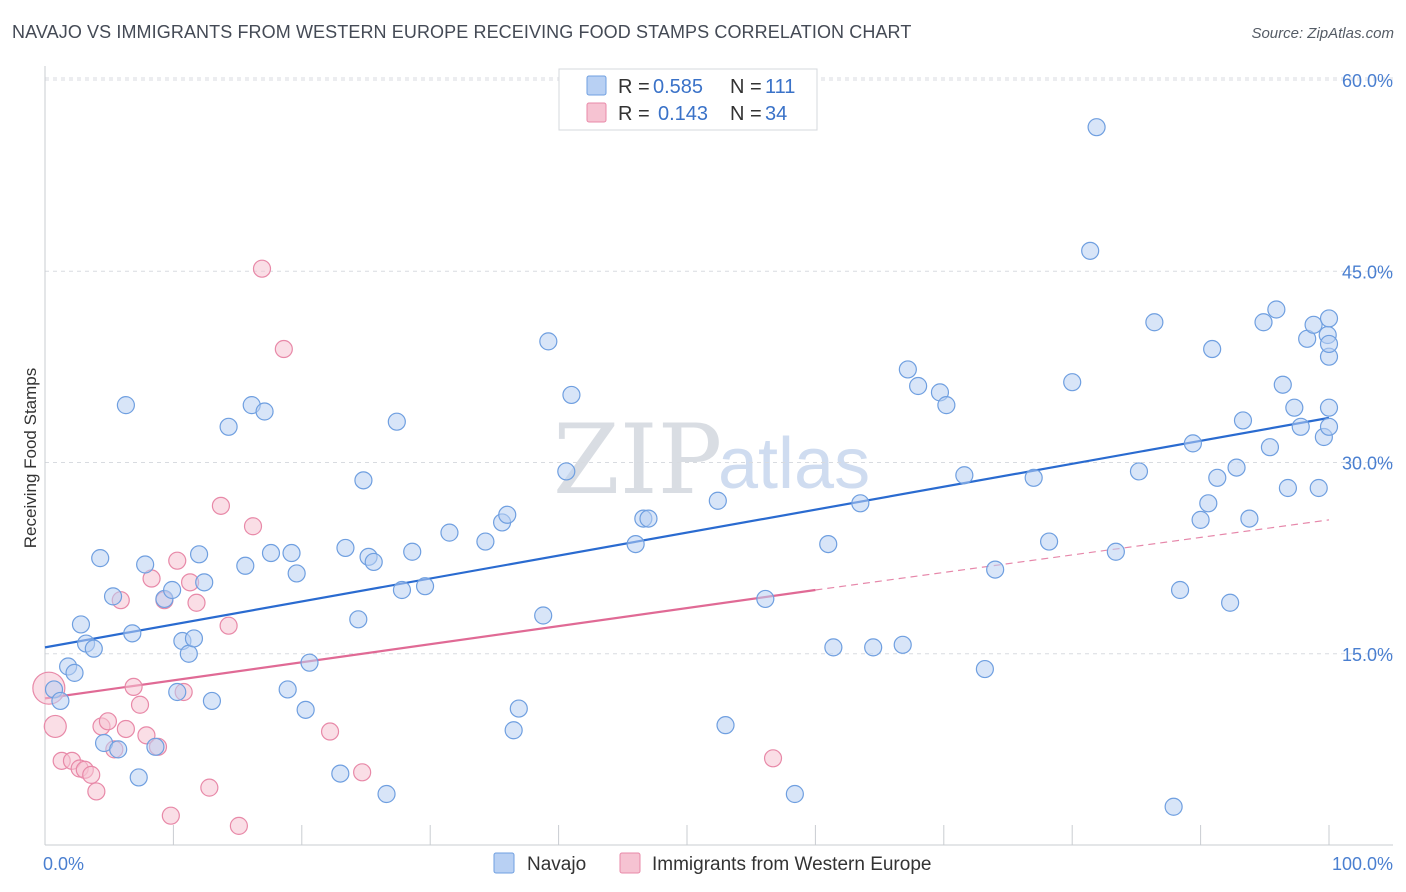 This screenshot has width=1406, height=892. I want to click on y-axis-title: Receiving Food Stamps, so click(30, 458).